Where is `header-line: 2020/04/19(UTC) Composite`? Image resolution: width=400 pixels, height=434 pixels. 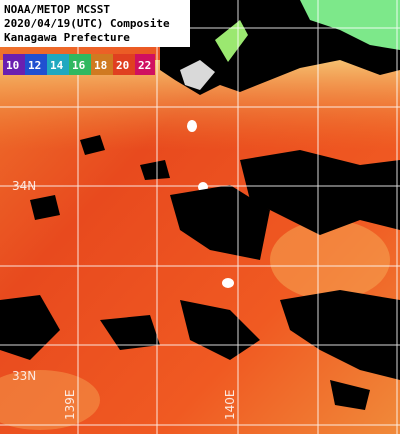
header-line: 2020/04/19(UTC) Composite is located at coordinates (87, 23).